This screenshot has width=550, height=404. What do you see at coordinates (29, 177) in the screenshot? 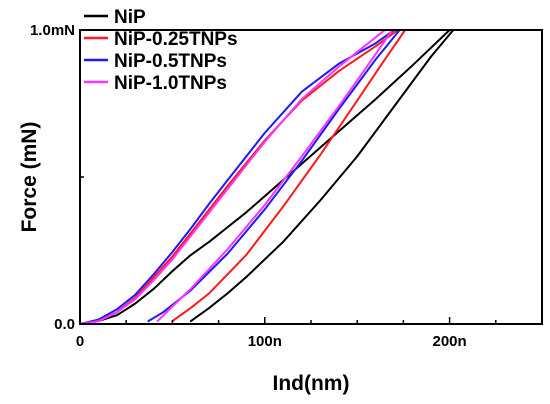
I see `y-axis-title: Force (mN)` at bounding box center [29, 177].